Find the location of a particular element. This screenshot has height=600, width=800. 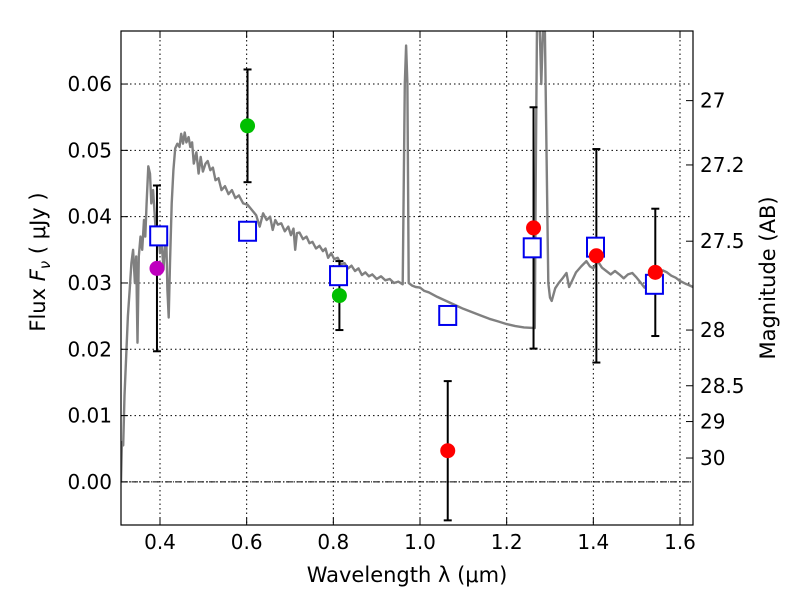

y-axis-title-prefix: Flux is located at coordinates (38, 306).